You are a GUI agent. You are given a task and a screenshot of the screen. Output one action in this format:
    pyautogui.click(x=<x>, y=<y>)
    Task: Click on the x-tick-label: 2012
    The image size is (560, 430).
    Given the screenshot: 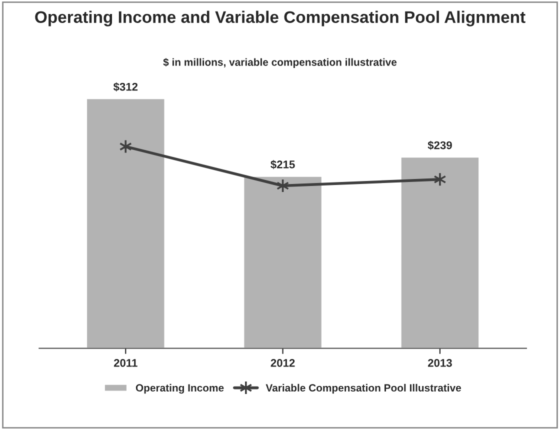 What is the action you would take?
    pyautogui.click(x=282, y=363)
    